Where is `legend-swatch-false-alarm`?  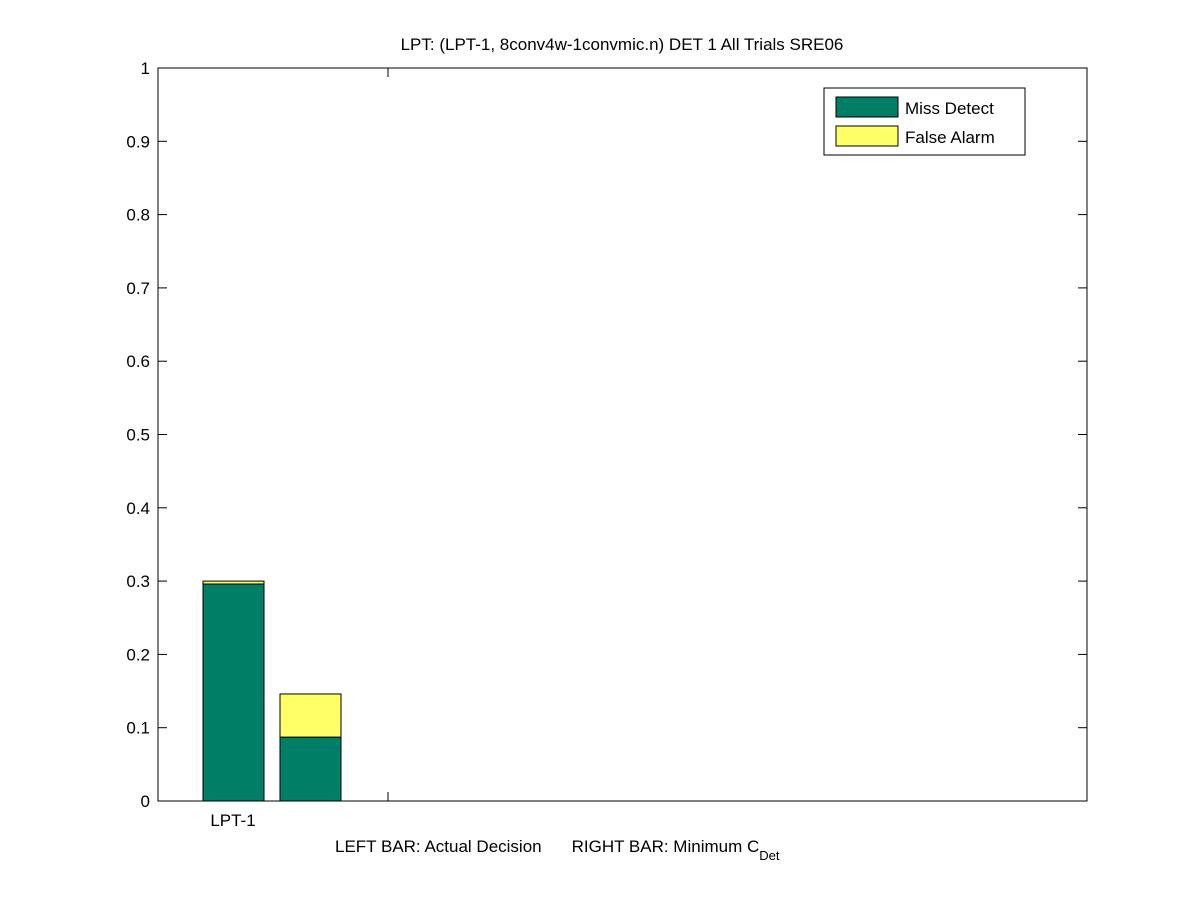
legend-swatch-false-alarm is located at coordinates (867, 136).